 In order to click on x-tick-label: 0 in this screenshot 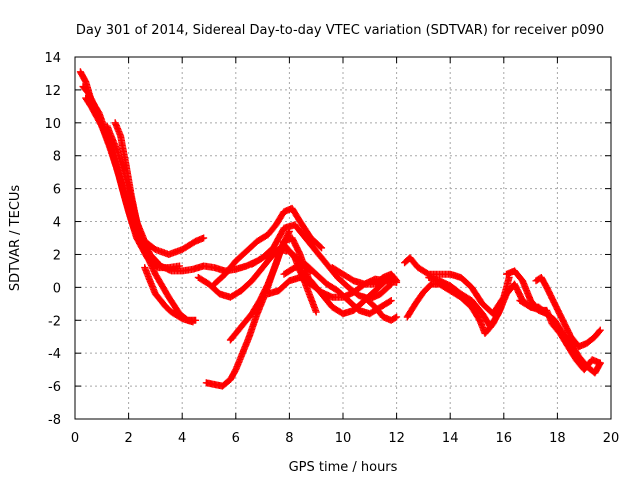, I will do `click(75, 438)`.